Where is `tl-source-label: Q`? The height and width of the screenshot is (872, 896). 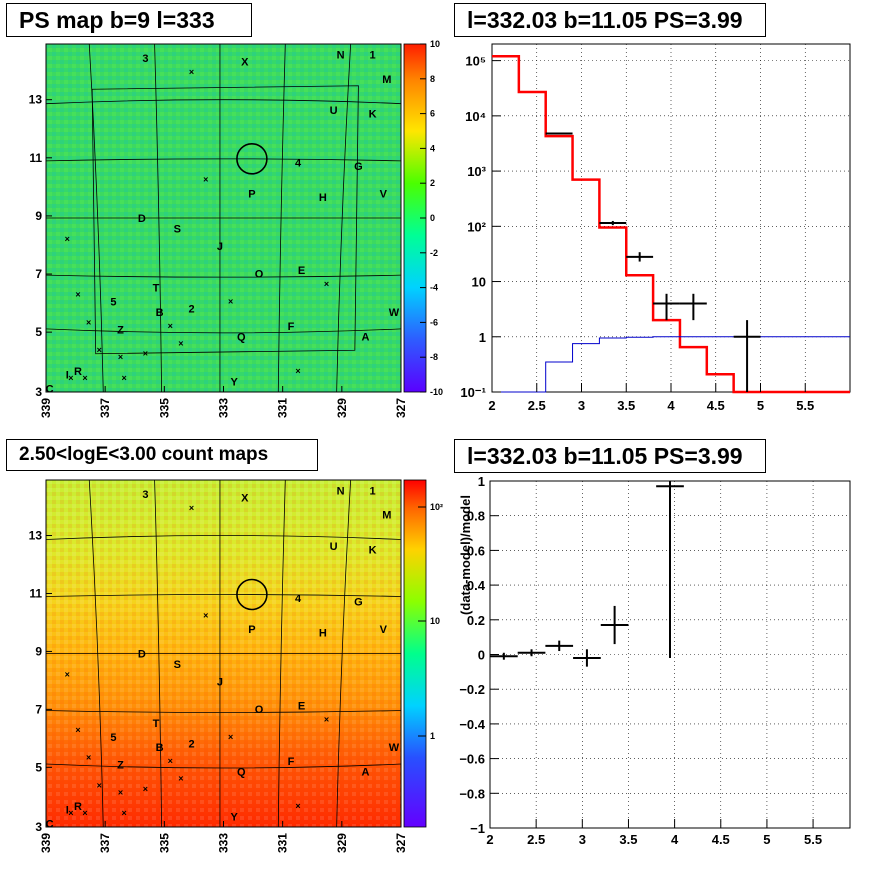 tl-source-label: Q is located at coordinates (241, 337).